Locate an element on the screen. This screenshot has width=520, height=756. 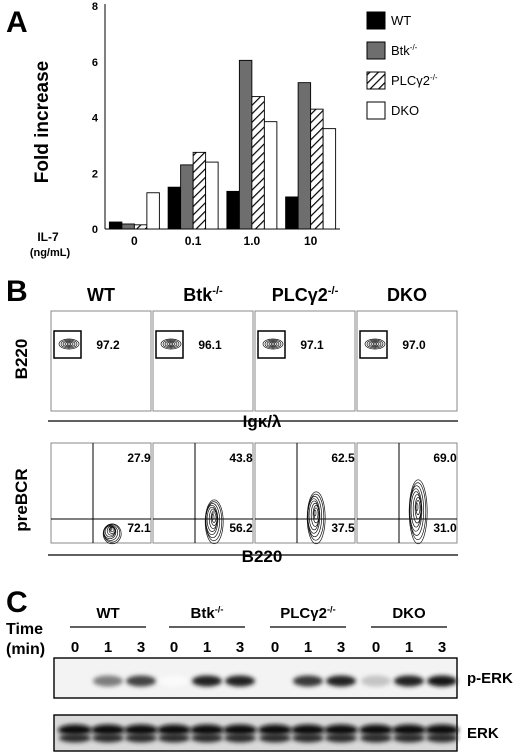
flow-header-3-text: DKO is located at coordinates (407, 295).